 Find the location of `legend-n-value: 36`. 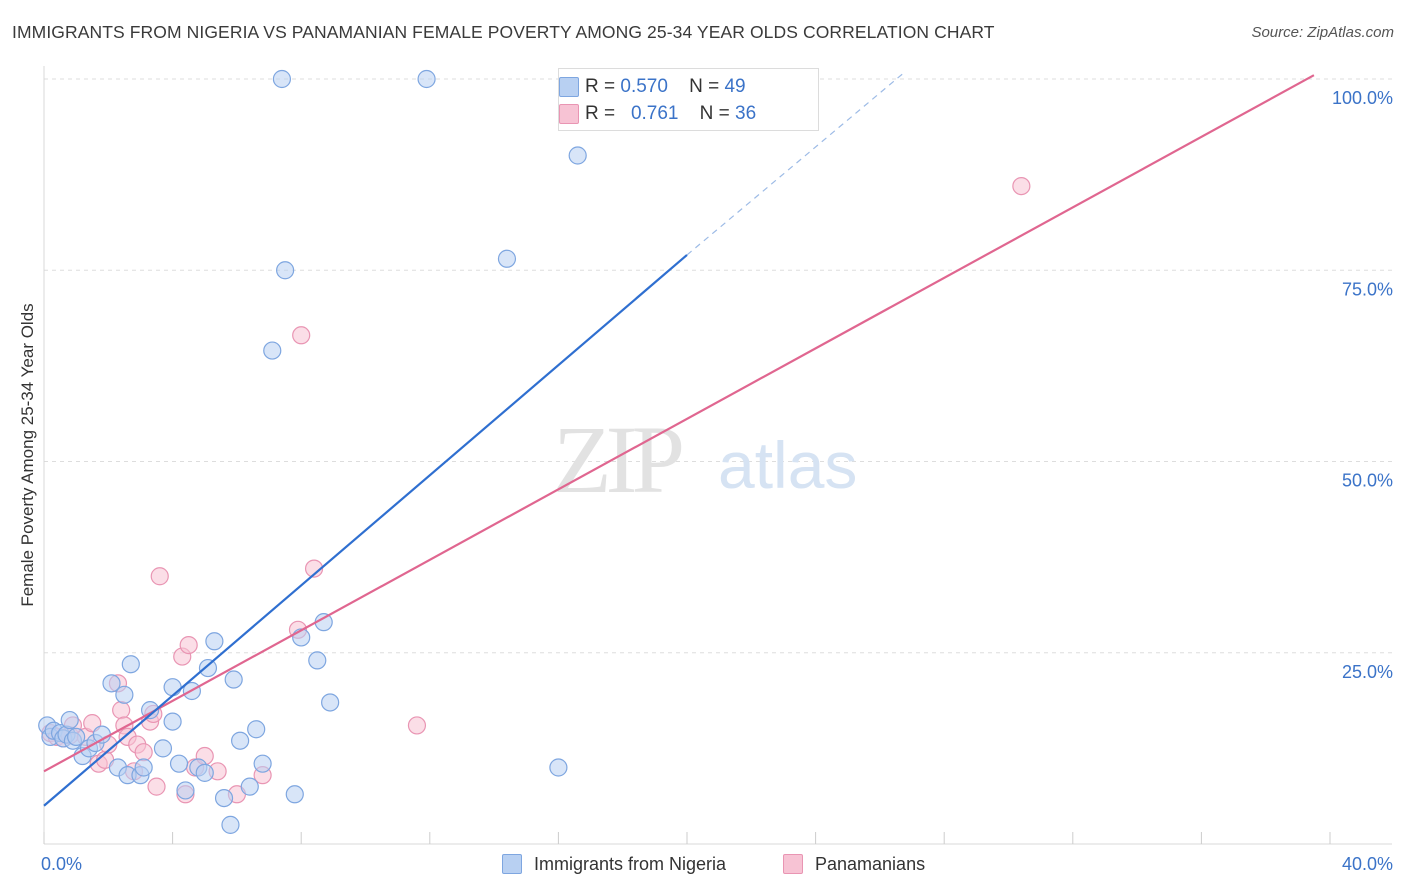

legend-n-value: 36 is located at coordinates (746, 113).